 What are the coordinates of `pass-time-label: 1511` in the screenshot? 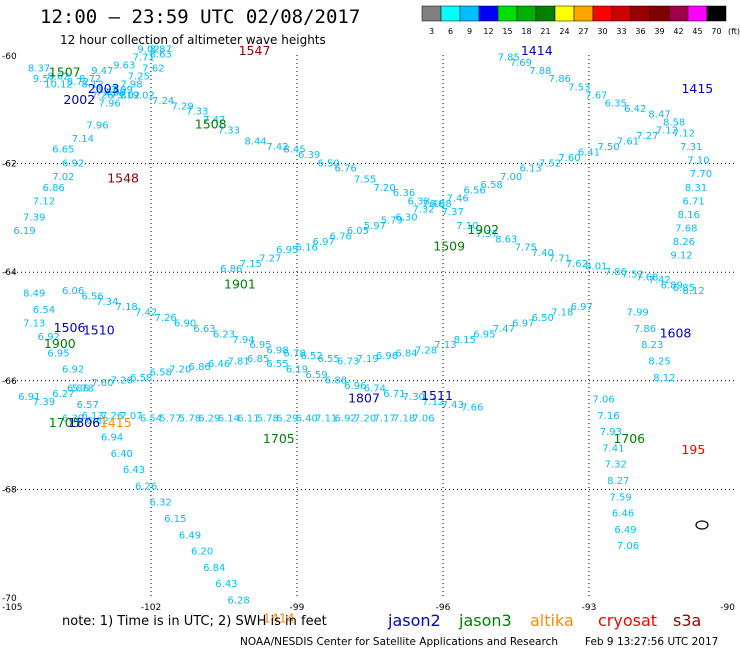 It's located at (437, 395).